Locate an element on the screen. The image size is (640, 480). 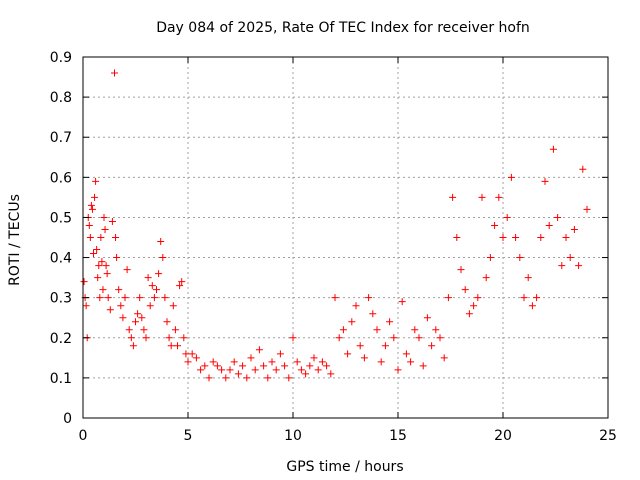
x-tick-label: 25 is located at coordinates (608, 436).